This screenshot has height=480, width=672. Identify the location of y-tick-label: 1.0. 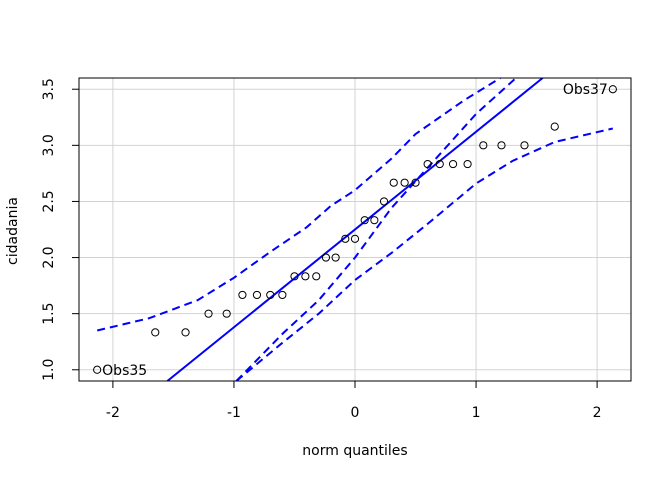
(49, 370).